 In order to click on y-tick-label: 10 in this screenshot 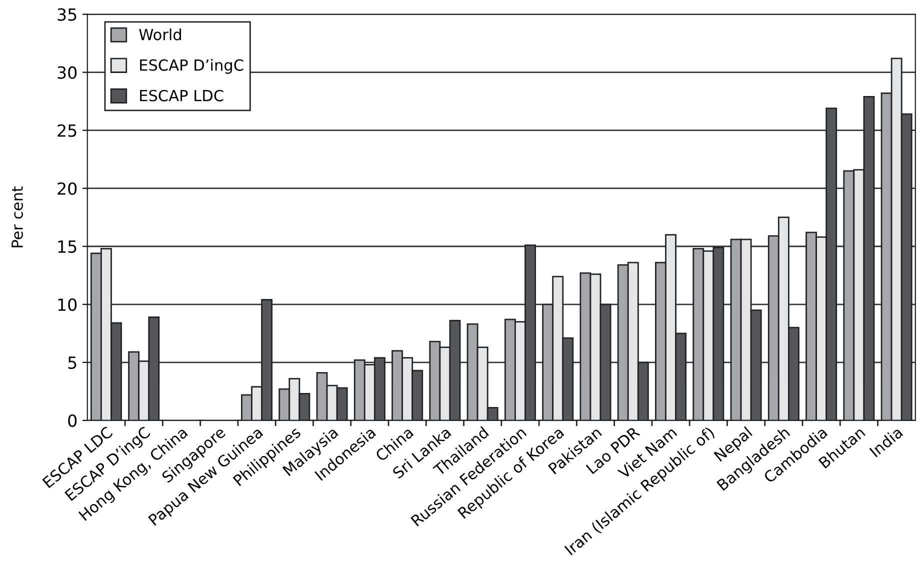, I will do `click(67, 304)`.